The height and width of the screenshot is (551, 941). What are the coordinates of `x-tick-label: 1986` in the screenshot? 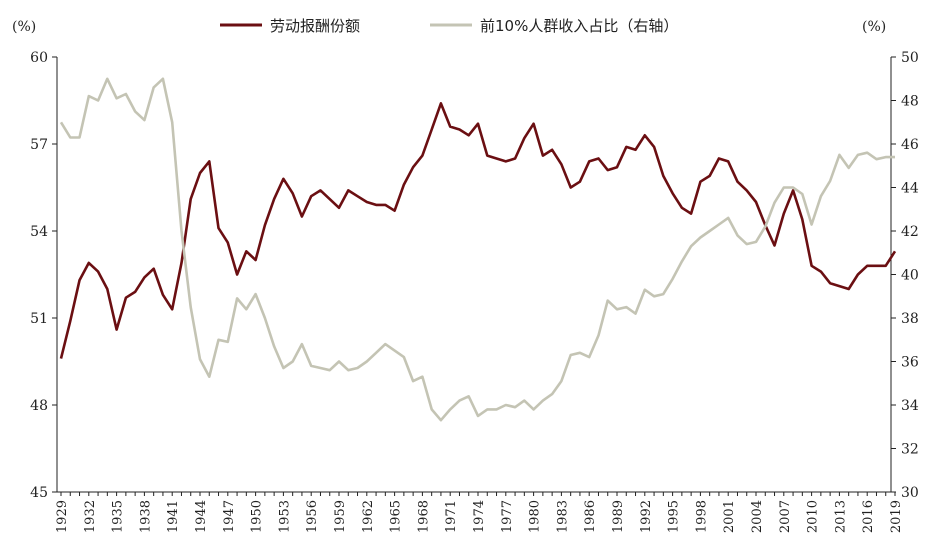 It's located at (590, 516).